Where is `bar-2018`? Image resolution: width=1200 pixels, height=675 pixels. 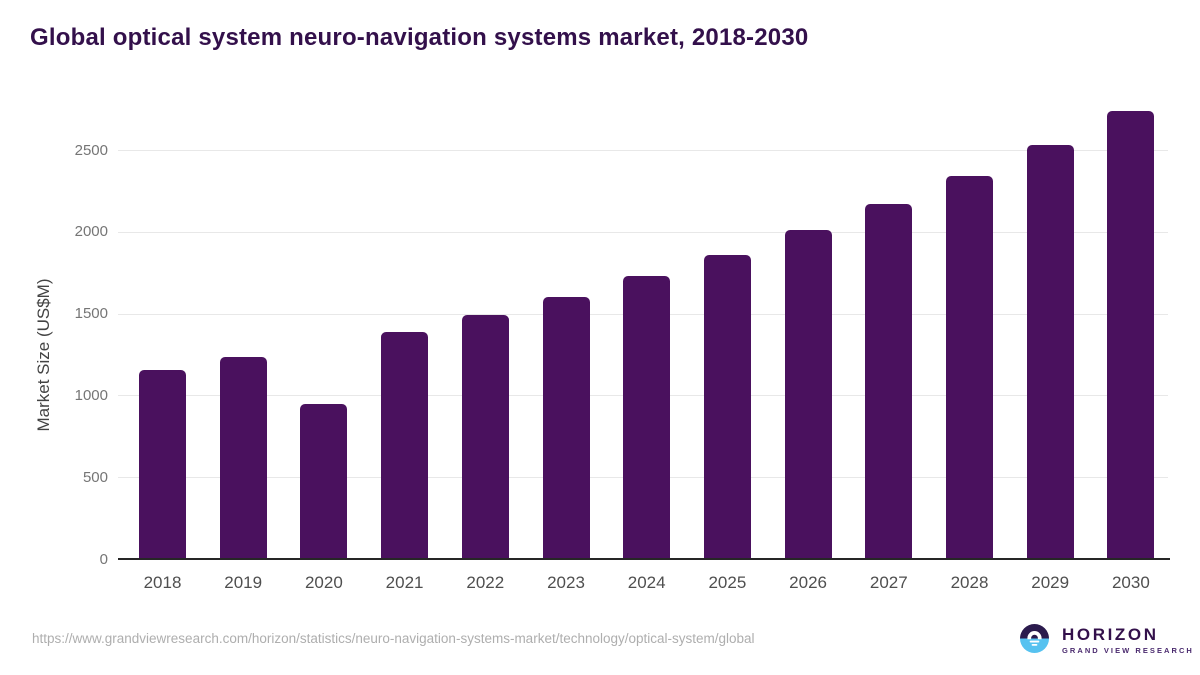 bar-2018 is located at coordinates (162, 464).